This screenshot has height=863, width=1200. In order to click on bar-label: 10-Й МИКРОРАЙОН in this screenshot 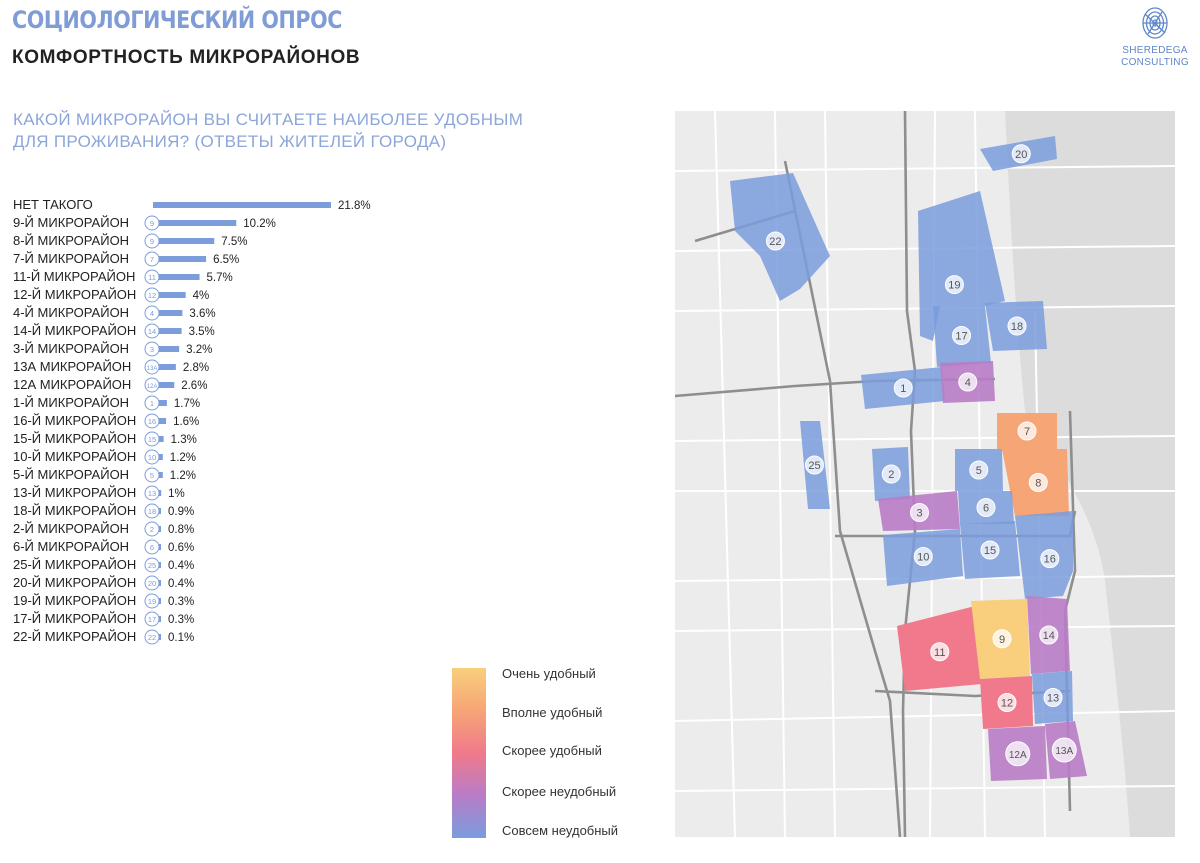, I will do `click(74, 456)`.